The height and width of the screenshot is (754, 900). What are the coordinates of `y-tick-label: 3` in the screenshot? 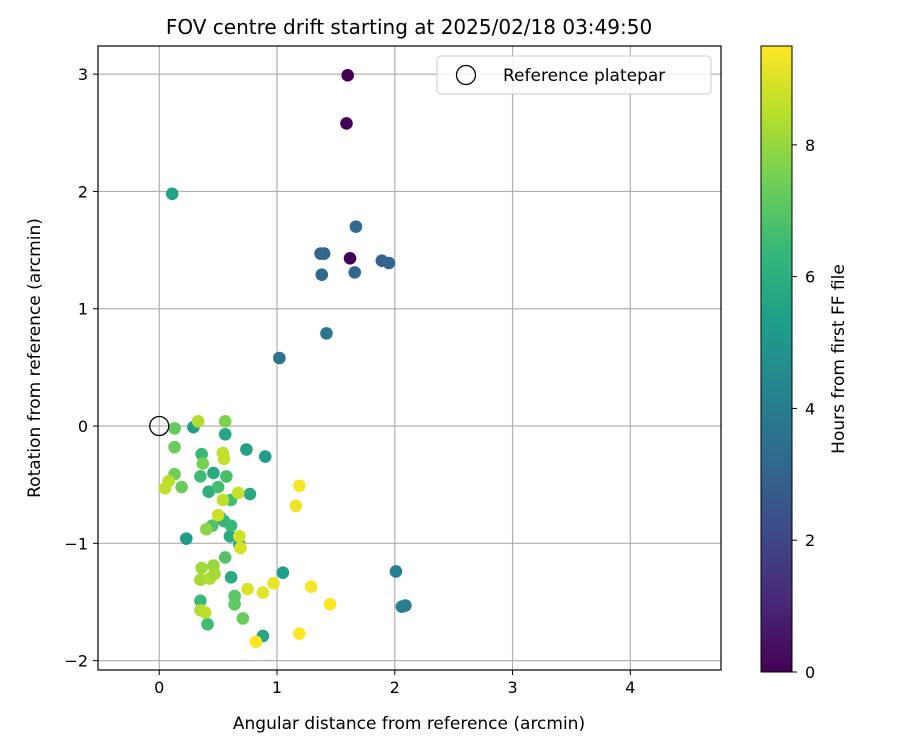 It's located at (83, 74).